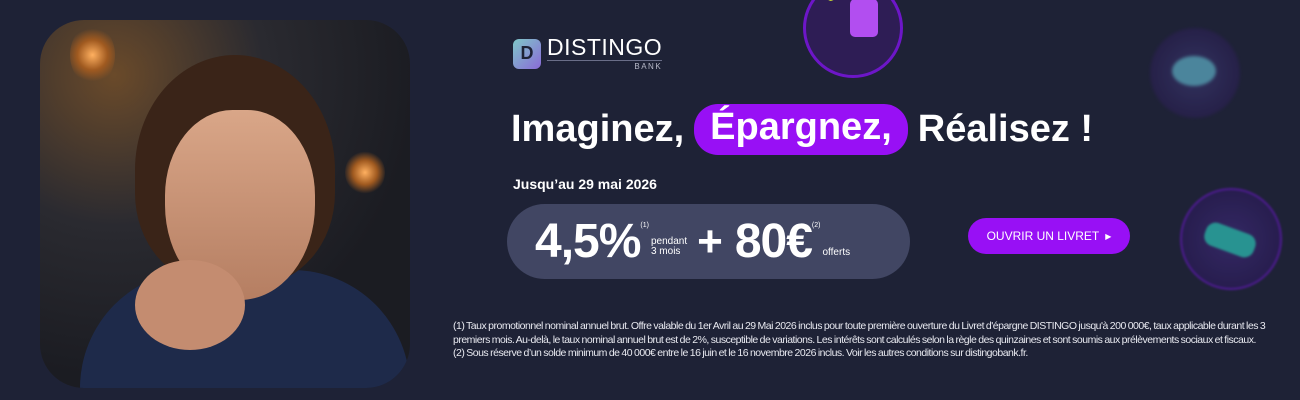 The height and width of the screenshot is (400, 1300). I want to click on offer-box: 4,5% (1) pendant 3 mois + 80€ (2) offerts, so click(708, 241).